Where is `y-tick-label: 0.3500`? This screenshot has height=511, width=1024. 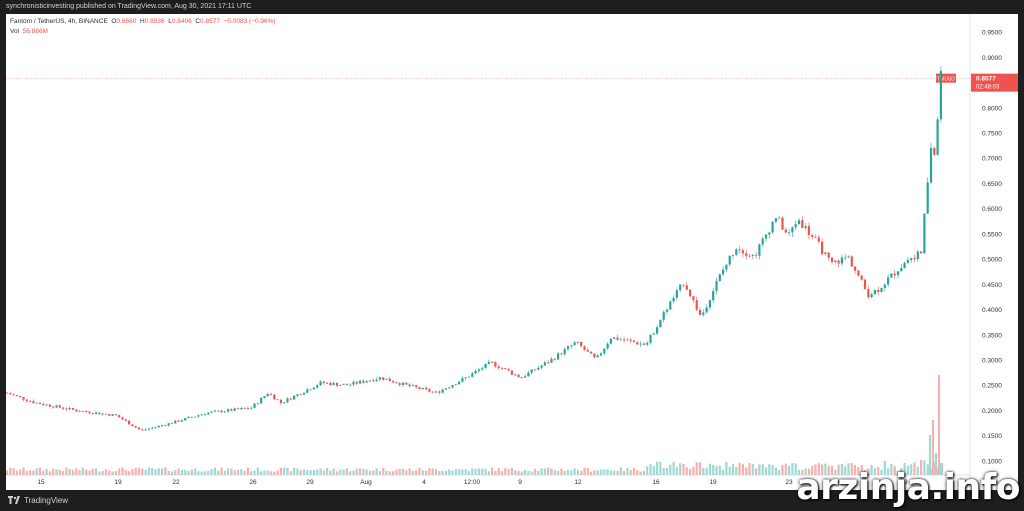
y-tick-label: 0.3500 is located at coordinates (992, 335).